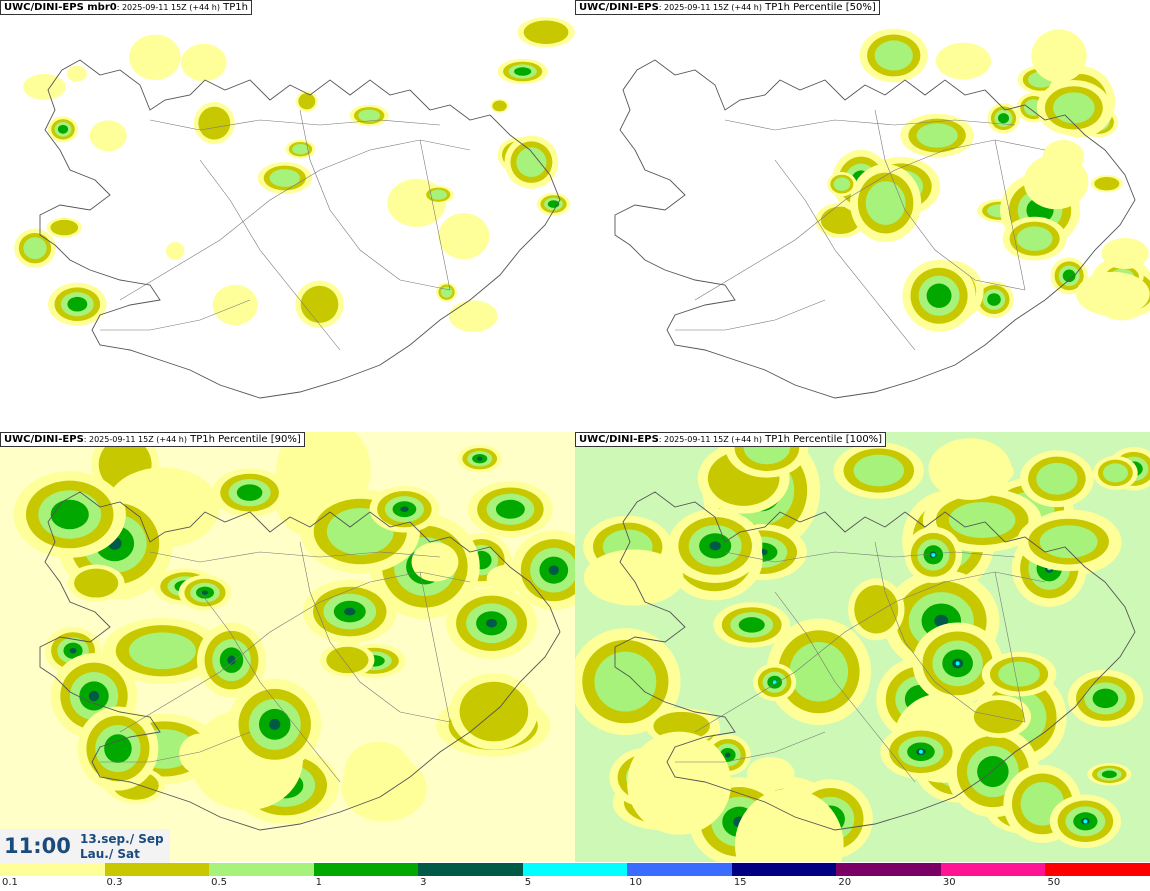 The height and width of the screenshot is (891, 1150). I want to click on legend-label: 5, so click(528, 882).